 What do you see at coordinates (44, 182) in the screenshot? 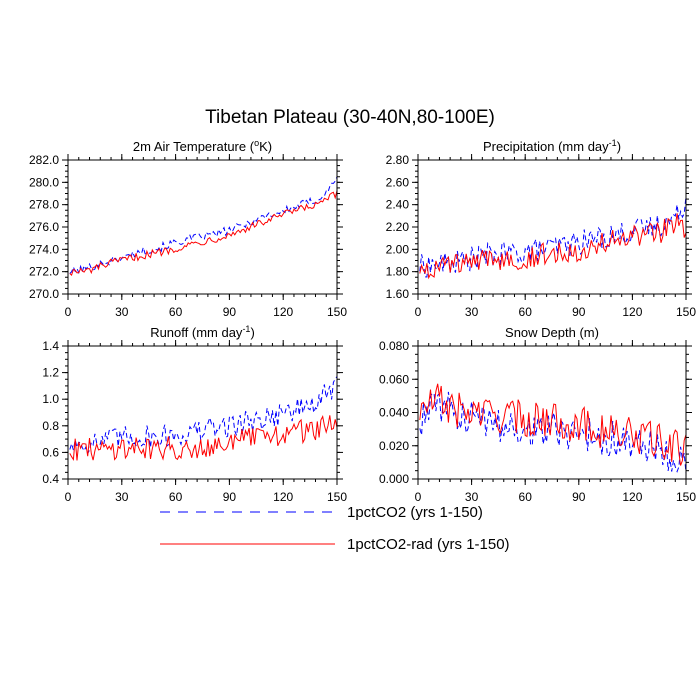
I see `y-tick-label: 280.0` at bounding box center [44, 182].